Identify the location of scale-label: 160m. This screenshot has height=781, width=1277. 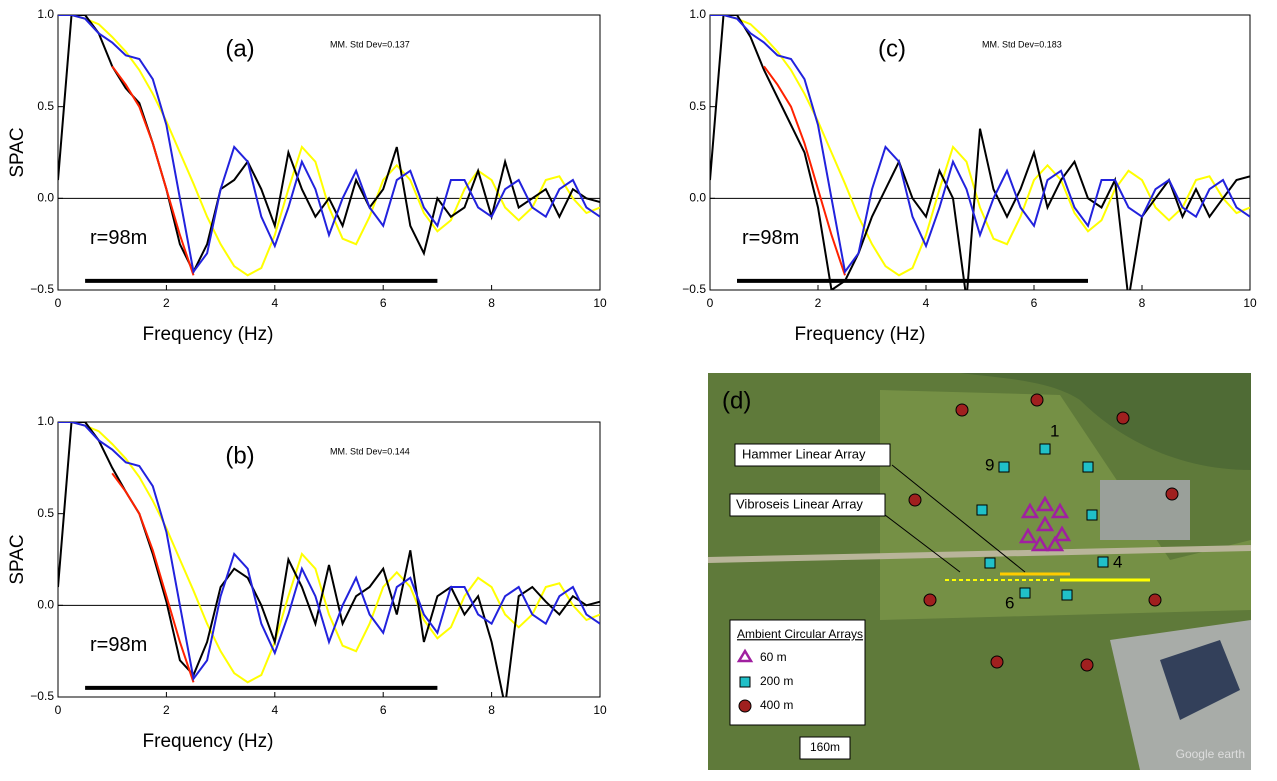
(825, 747).